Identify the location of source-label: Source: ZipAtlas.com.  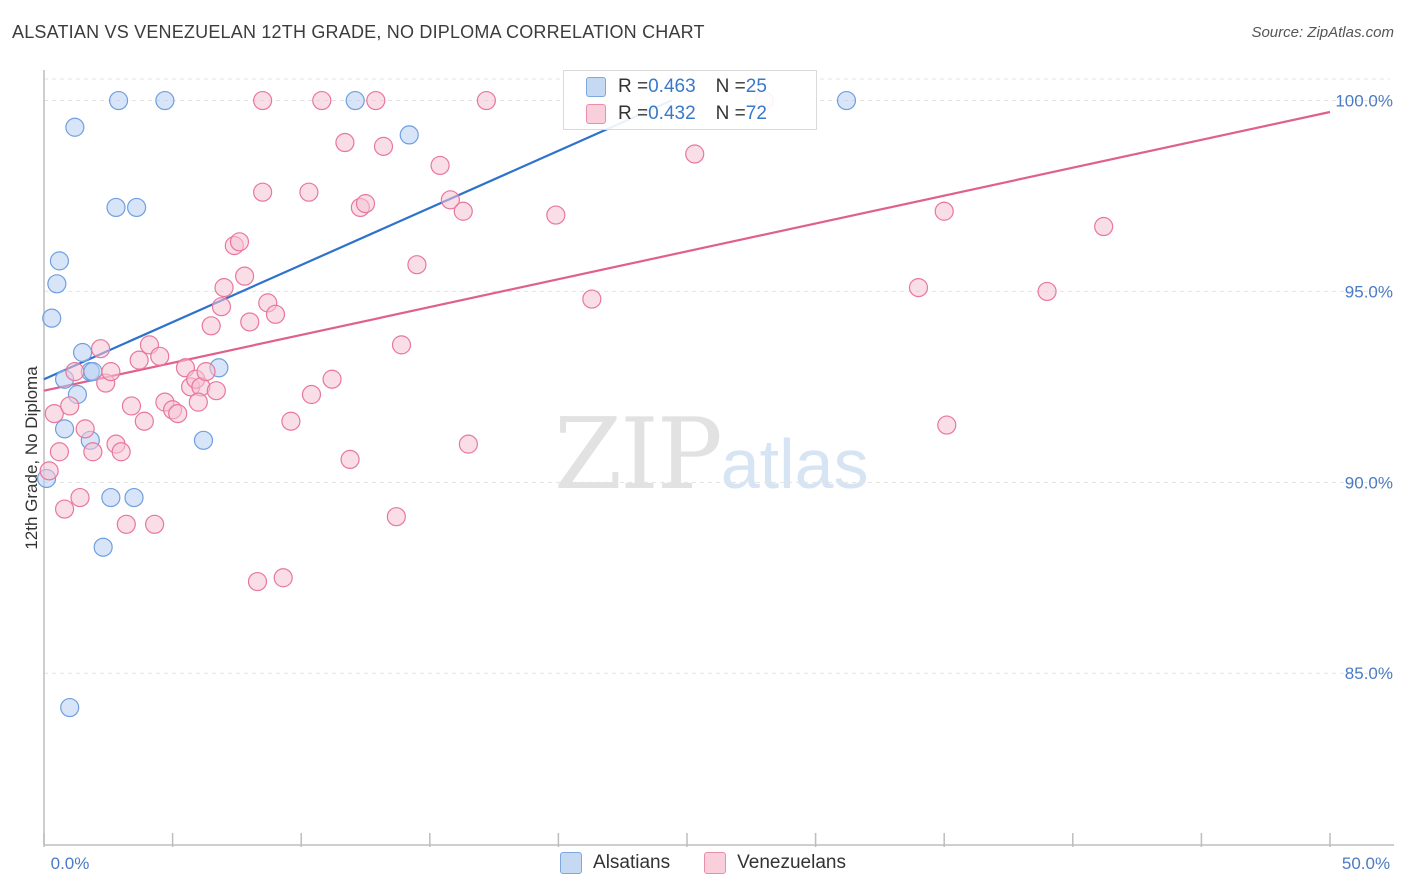
(1322, 32).